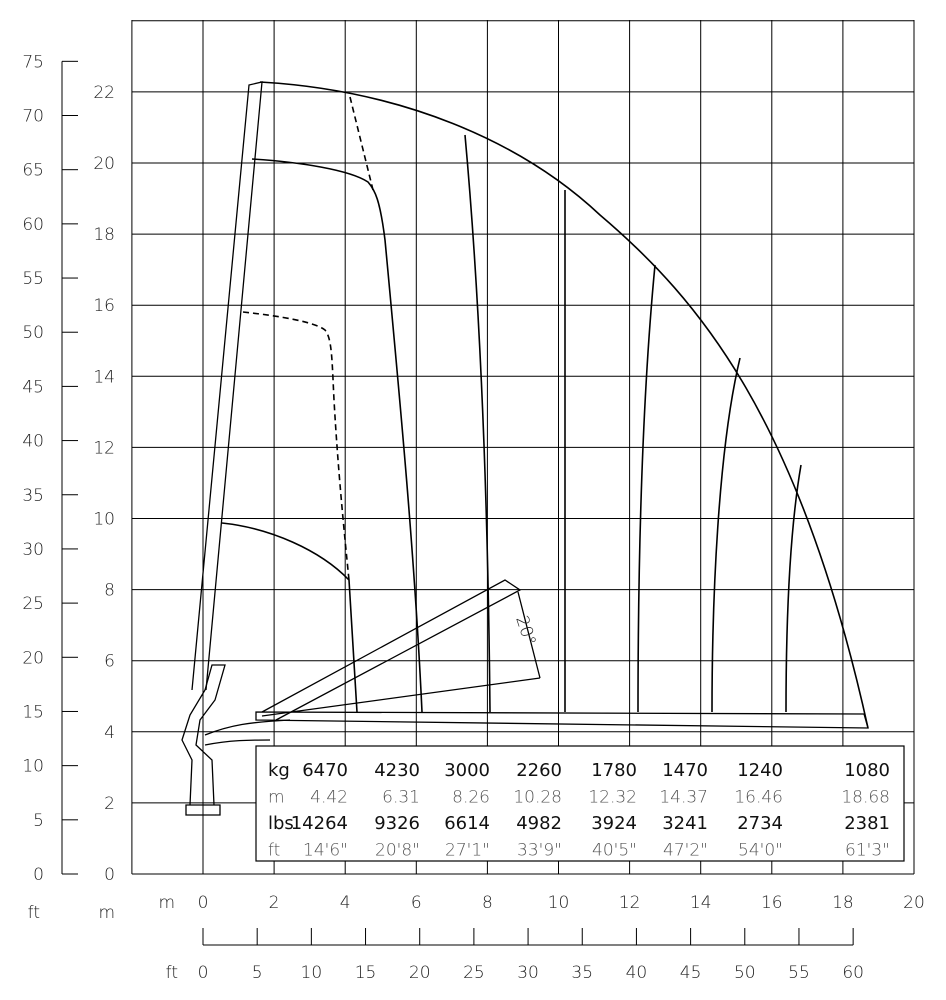 This screenshot has width=946, height=1000. Describe the element at coordinates (366, 973) in the screenshot. I see `bottom-ft-tick-label: 15` at that location.